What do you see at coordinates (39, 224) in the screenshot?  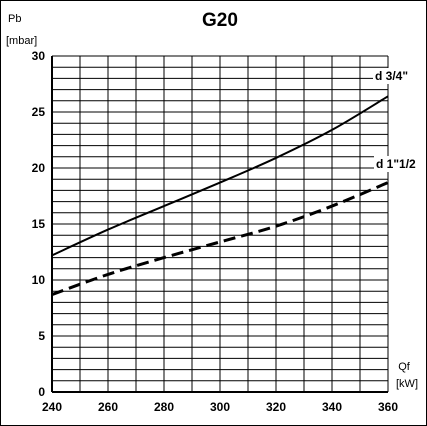 I see `y-tick-label: 15` at bounding box center [39, 224].